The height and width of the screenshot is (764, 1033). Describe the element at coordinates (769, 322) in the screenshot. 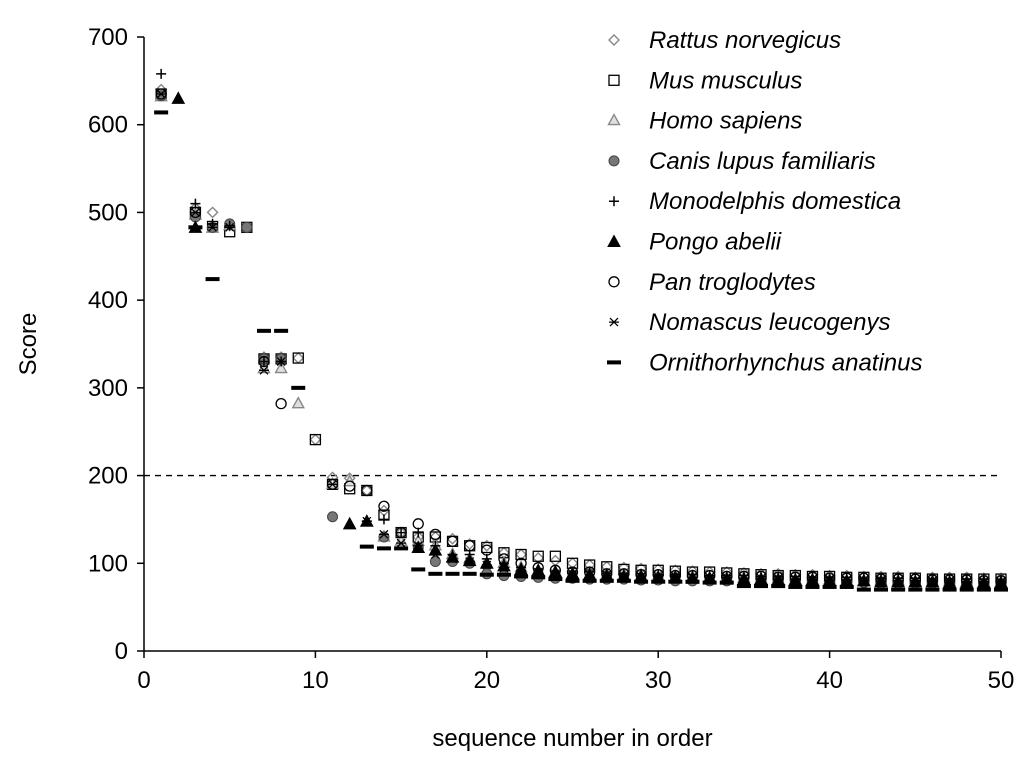

I see `legend-label-nomascus-leucogenys: Nomascus leucogenys` at that location.